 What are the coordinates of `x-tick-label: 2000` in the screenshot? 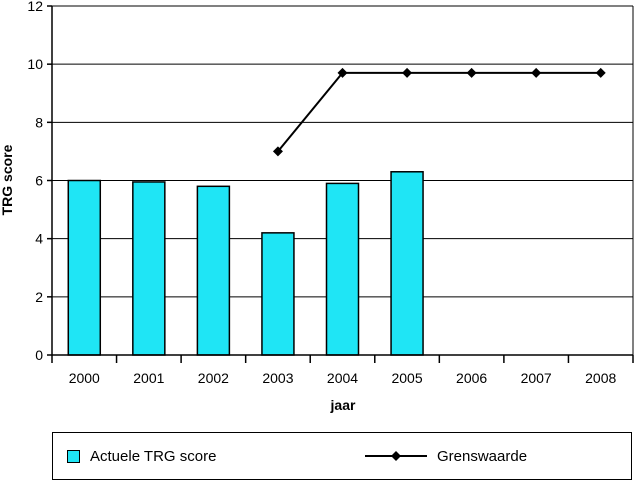 It's located at (84, 378).